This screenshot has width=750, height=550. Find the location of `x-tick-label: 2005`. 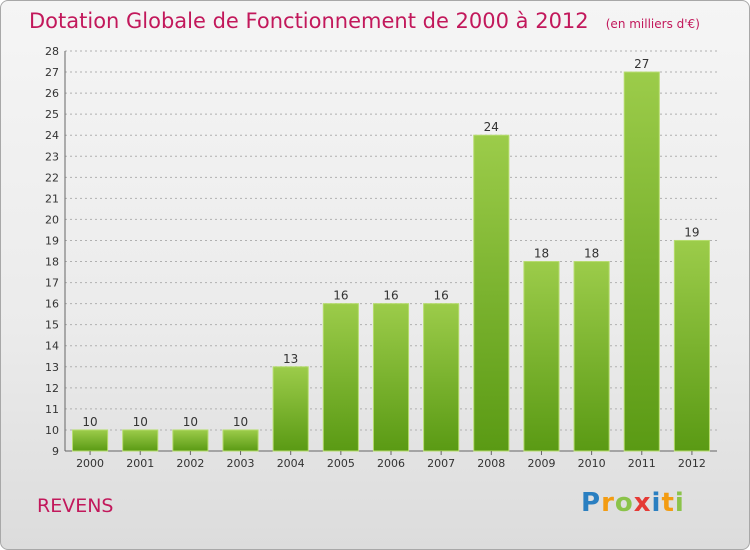

x-tick-label: 2005 is located at coordinates (341, 463).